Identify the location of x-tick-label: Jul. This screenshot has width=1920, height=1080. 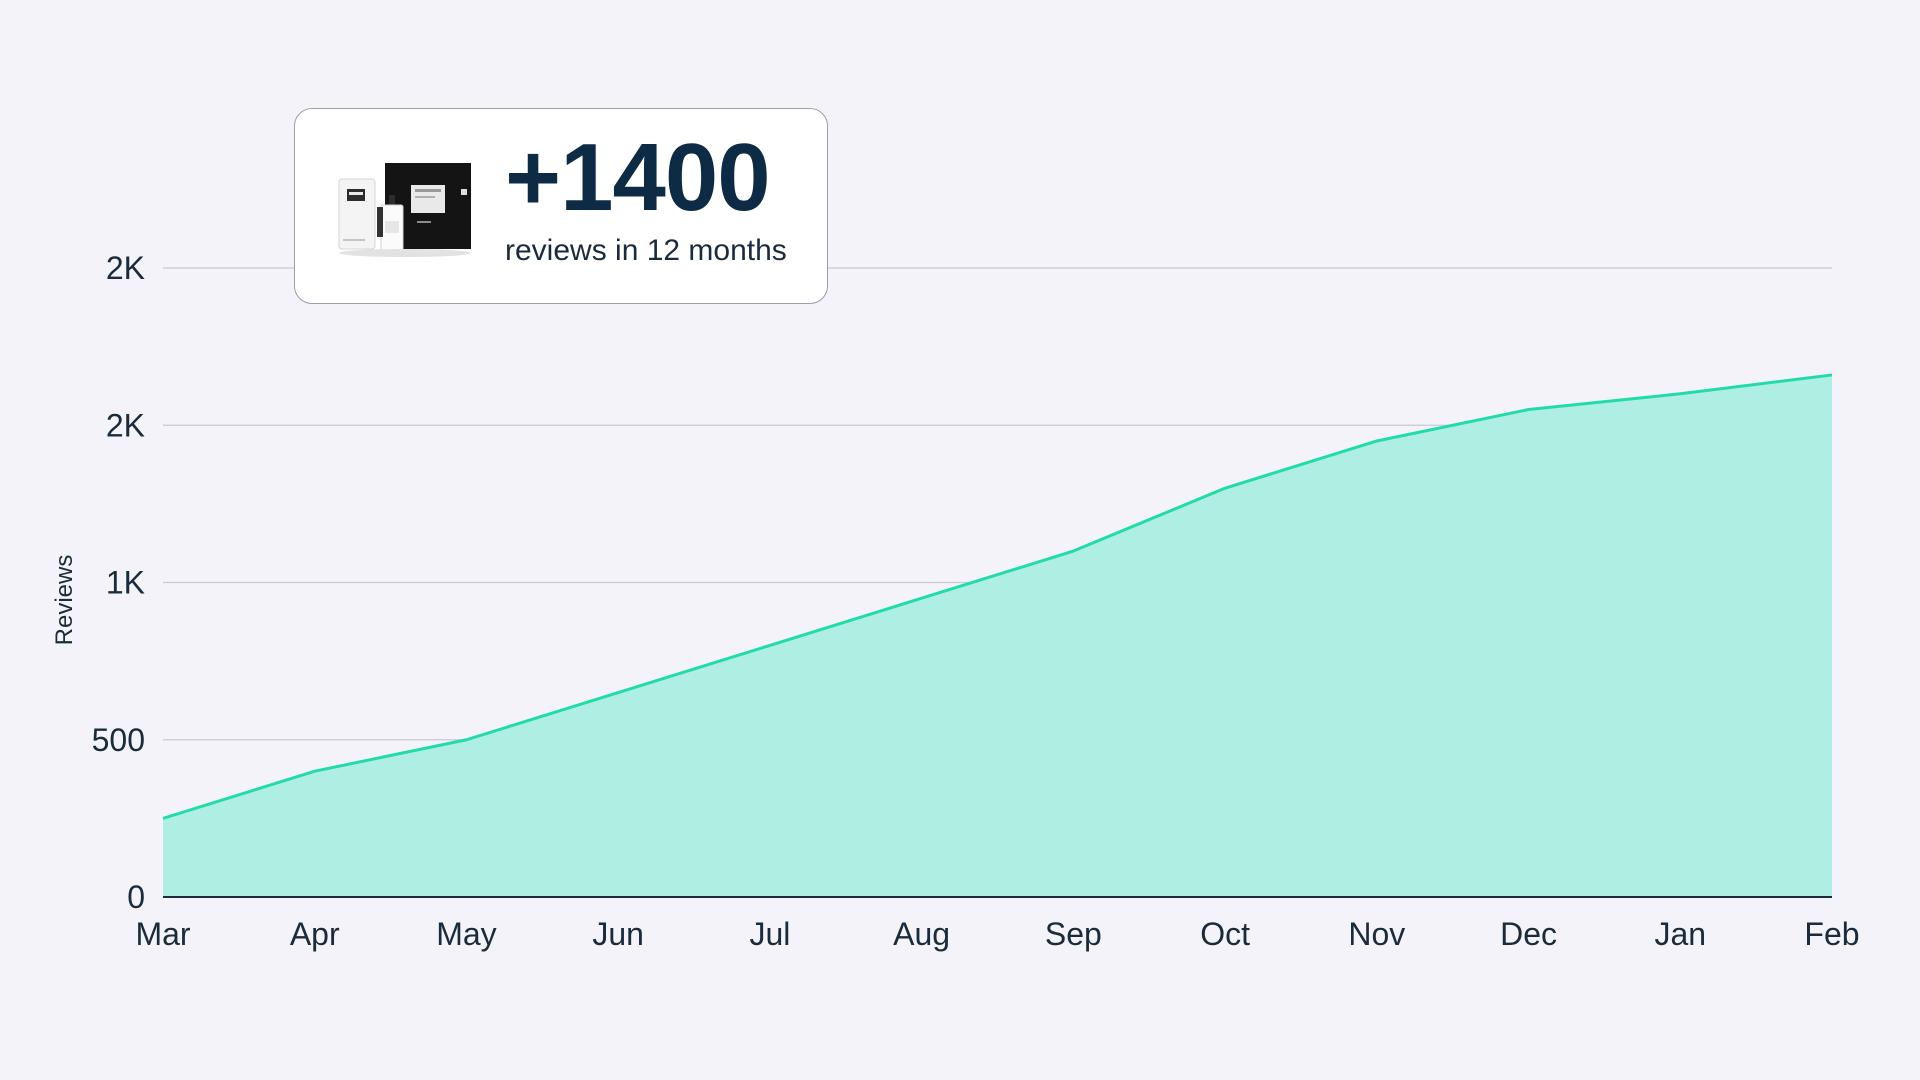
(769, 934).